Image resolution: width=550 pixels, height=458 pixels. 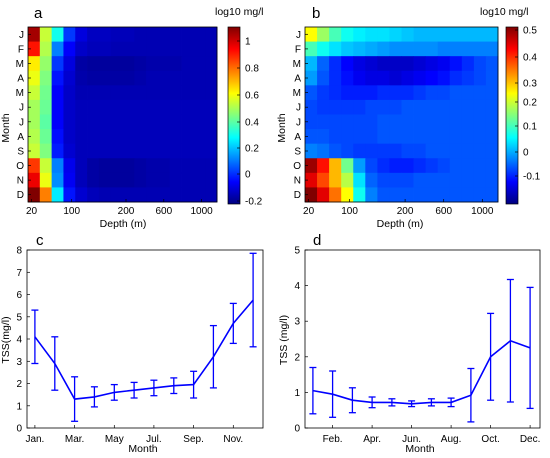 What do you see at coordinates (317, 240) in the screenshot?
I see `panel-d-letter: d` at bounding box center [317, 240].